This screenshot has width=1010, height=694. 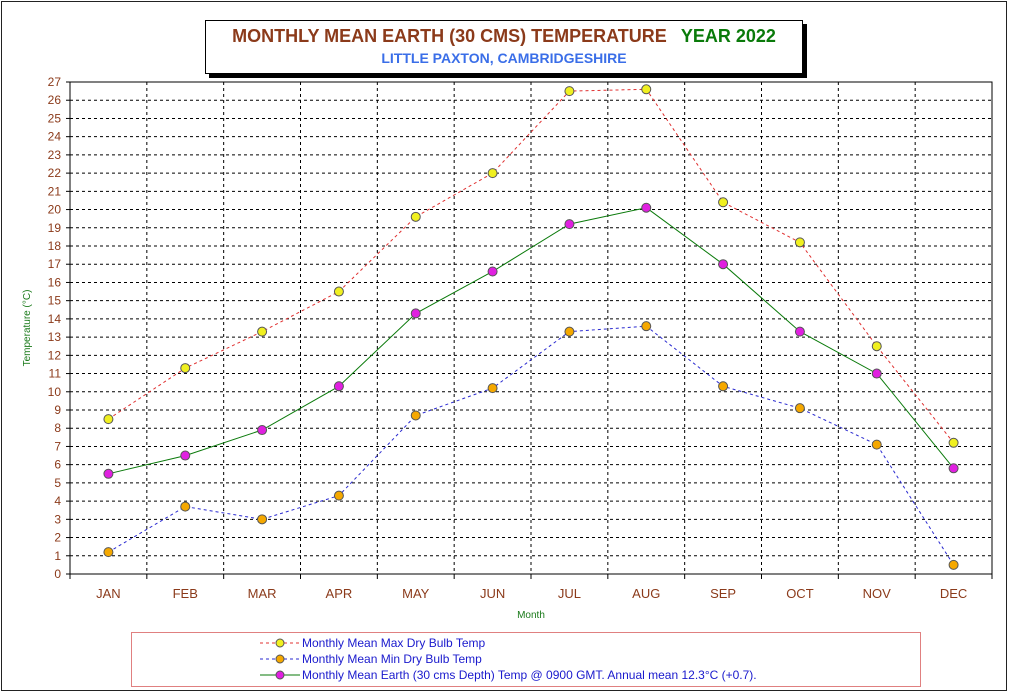 I want to click on y-tick-label: 3, so click(x=57, y=519).